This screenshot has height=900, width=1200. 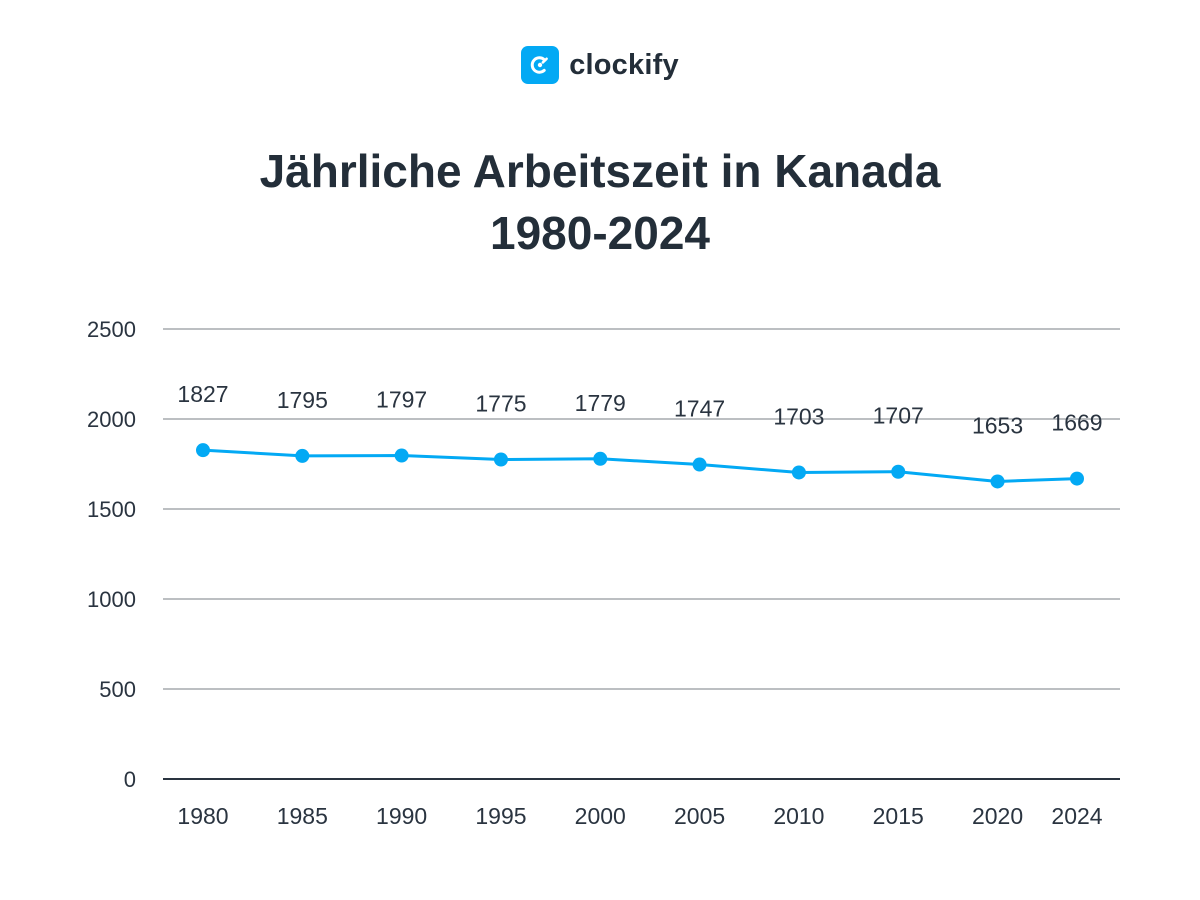 I want to click on brand: clockify, so click(x=600, y=65).